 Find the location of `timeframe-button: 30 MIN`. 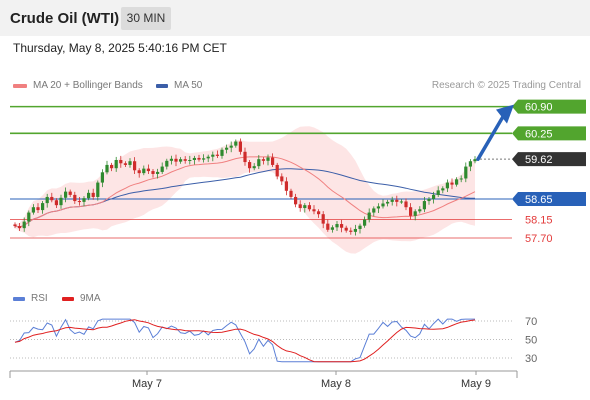

timeframe-button: 30 MIN is located at coordinates (146, 18).